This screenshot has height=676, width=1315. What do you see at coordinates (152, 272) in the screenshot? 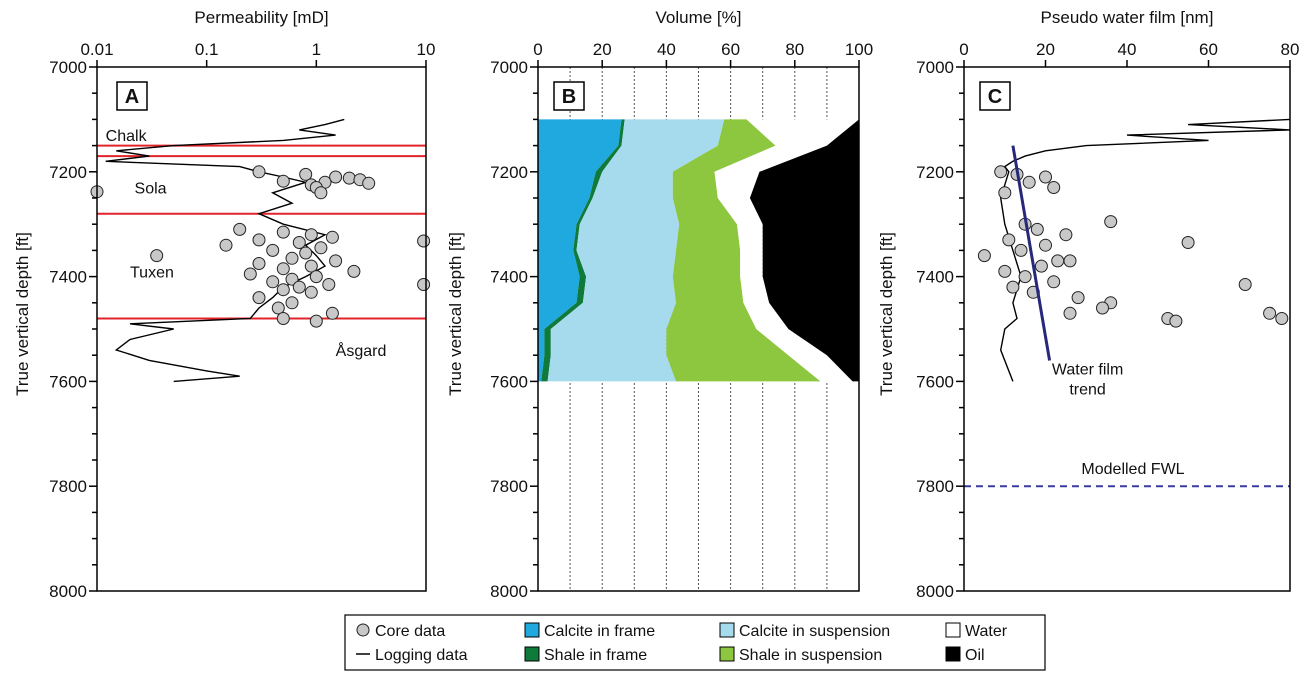
I see `formation-label: Tuxen` at bounding box center [152, 272].